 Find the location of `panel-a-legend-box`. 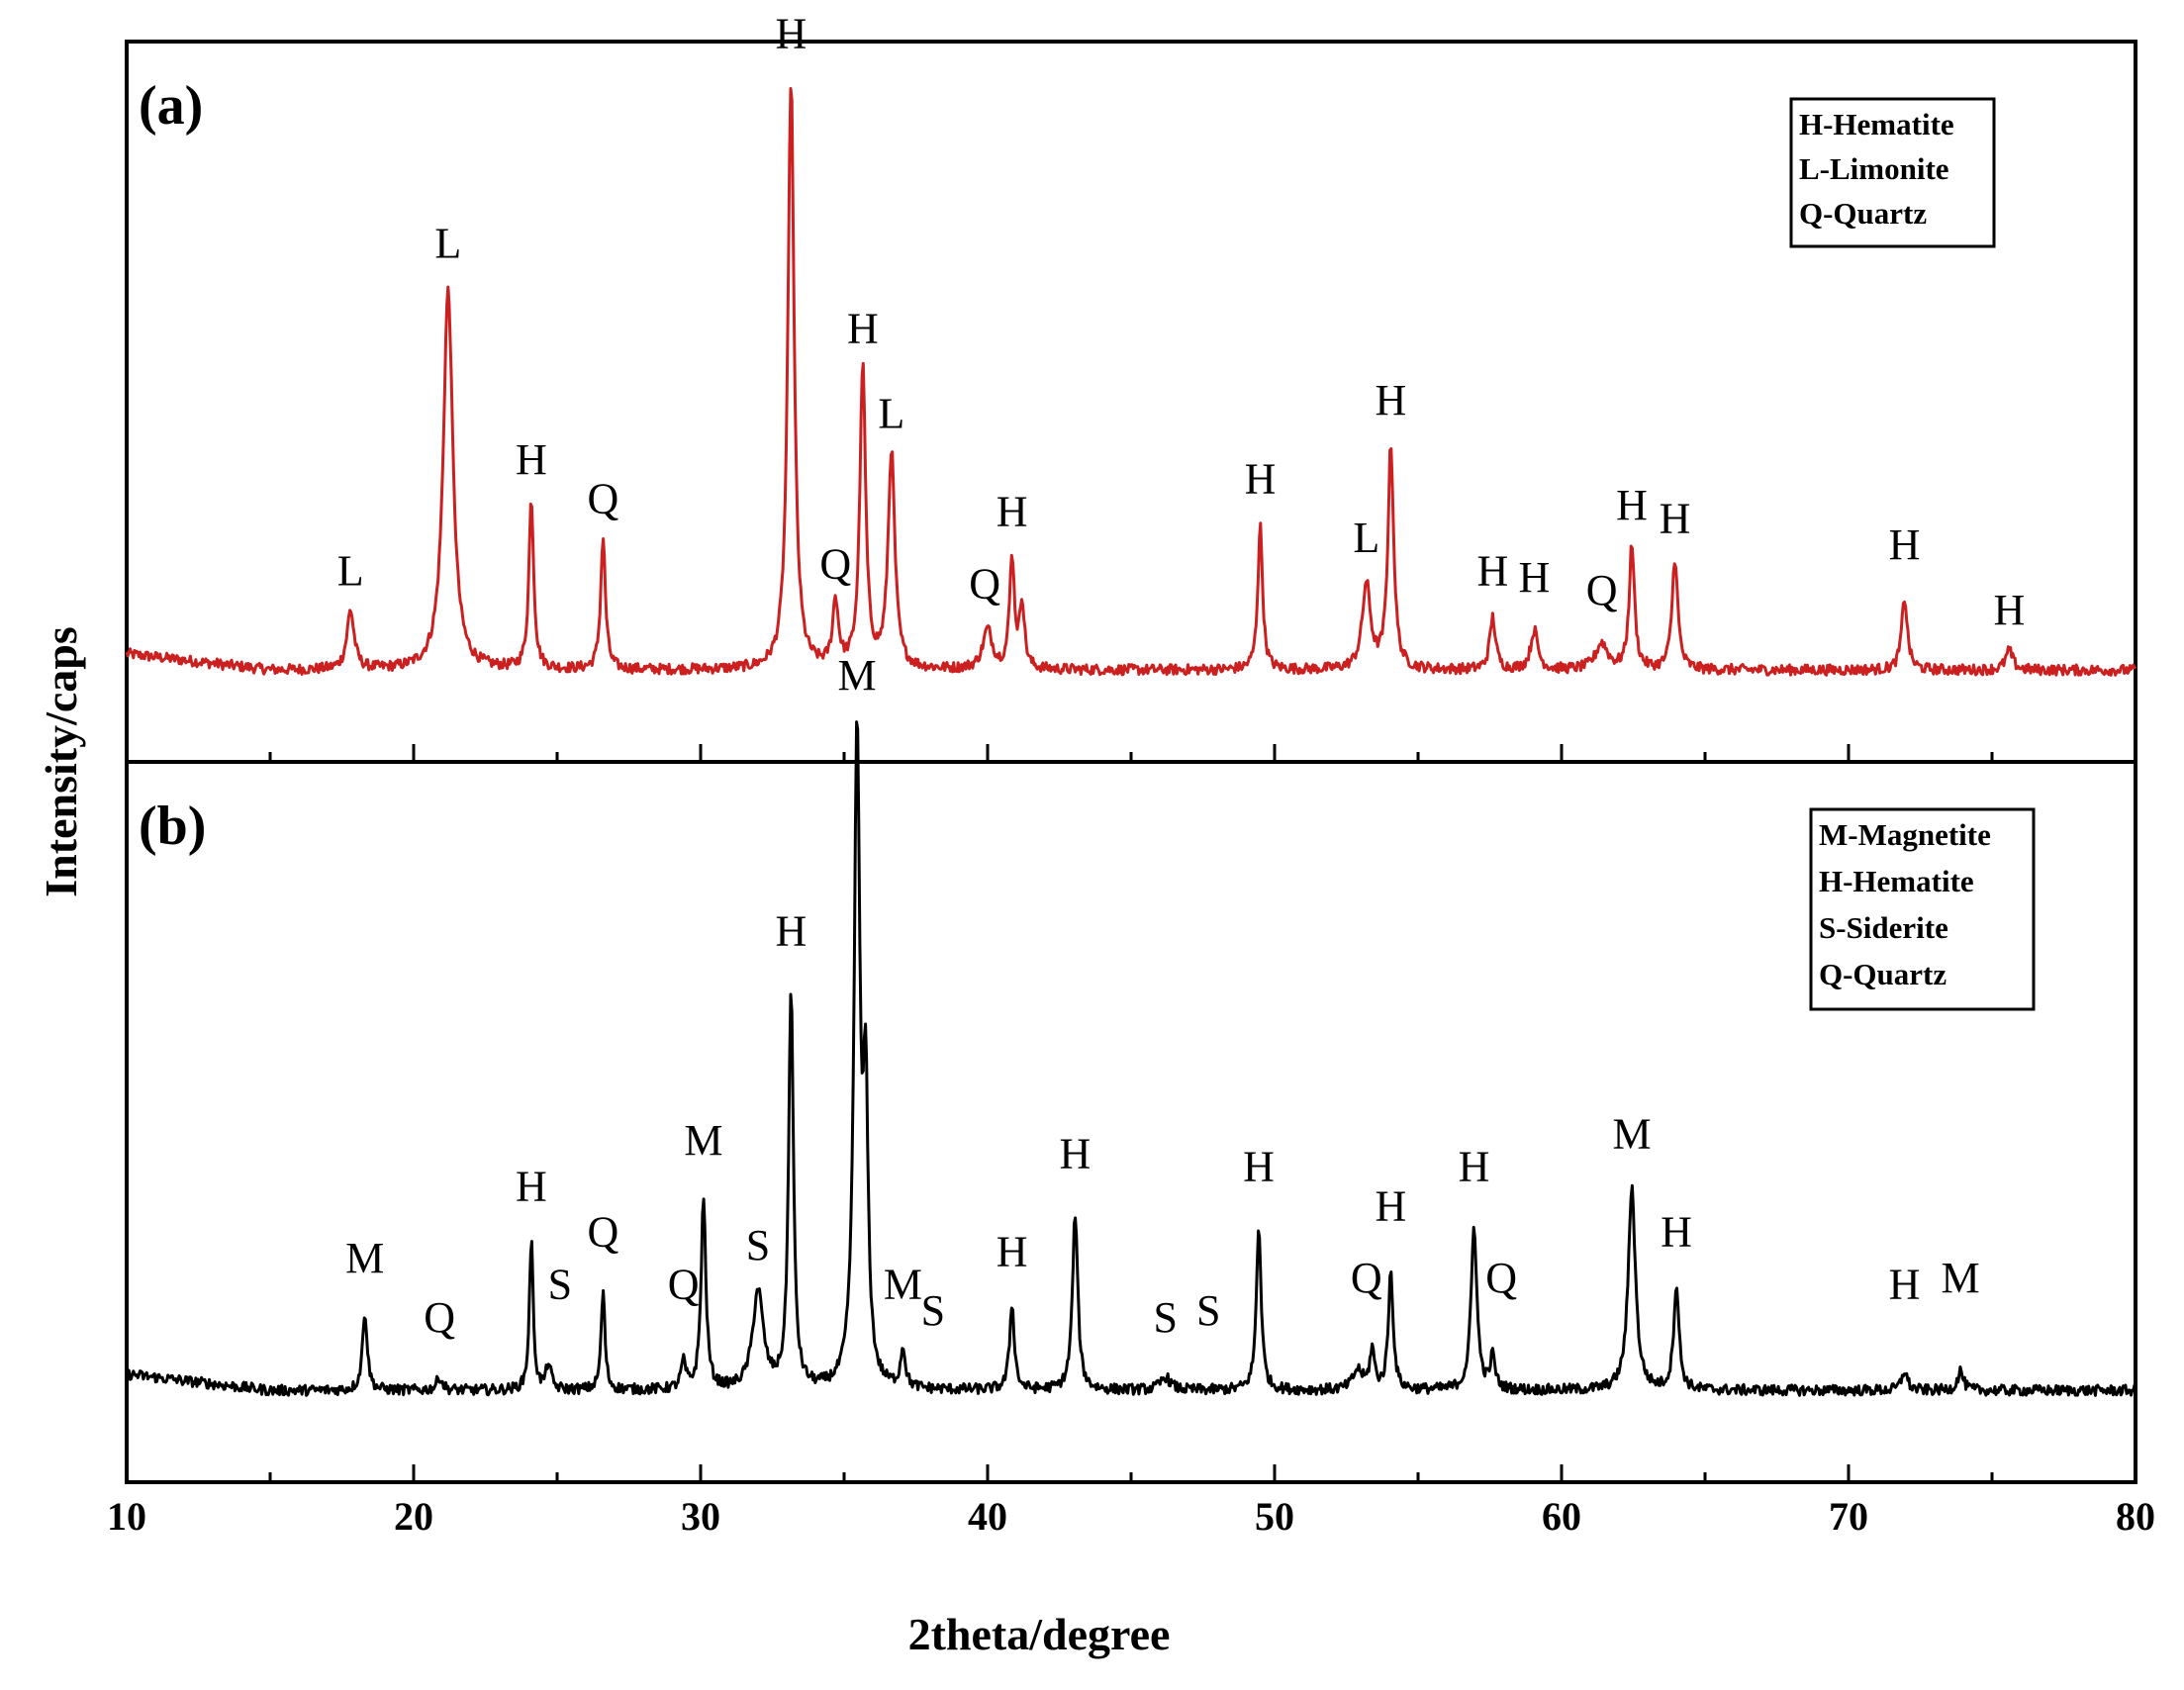

panel-a-legend-box is located at coordinates (1892, 173).